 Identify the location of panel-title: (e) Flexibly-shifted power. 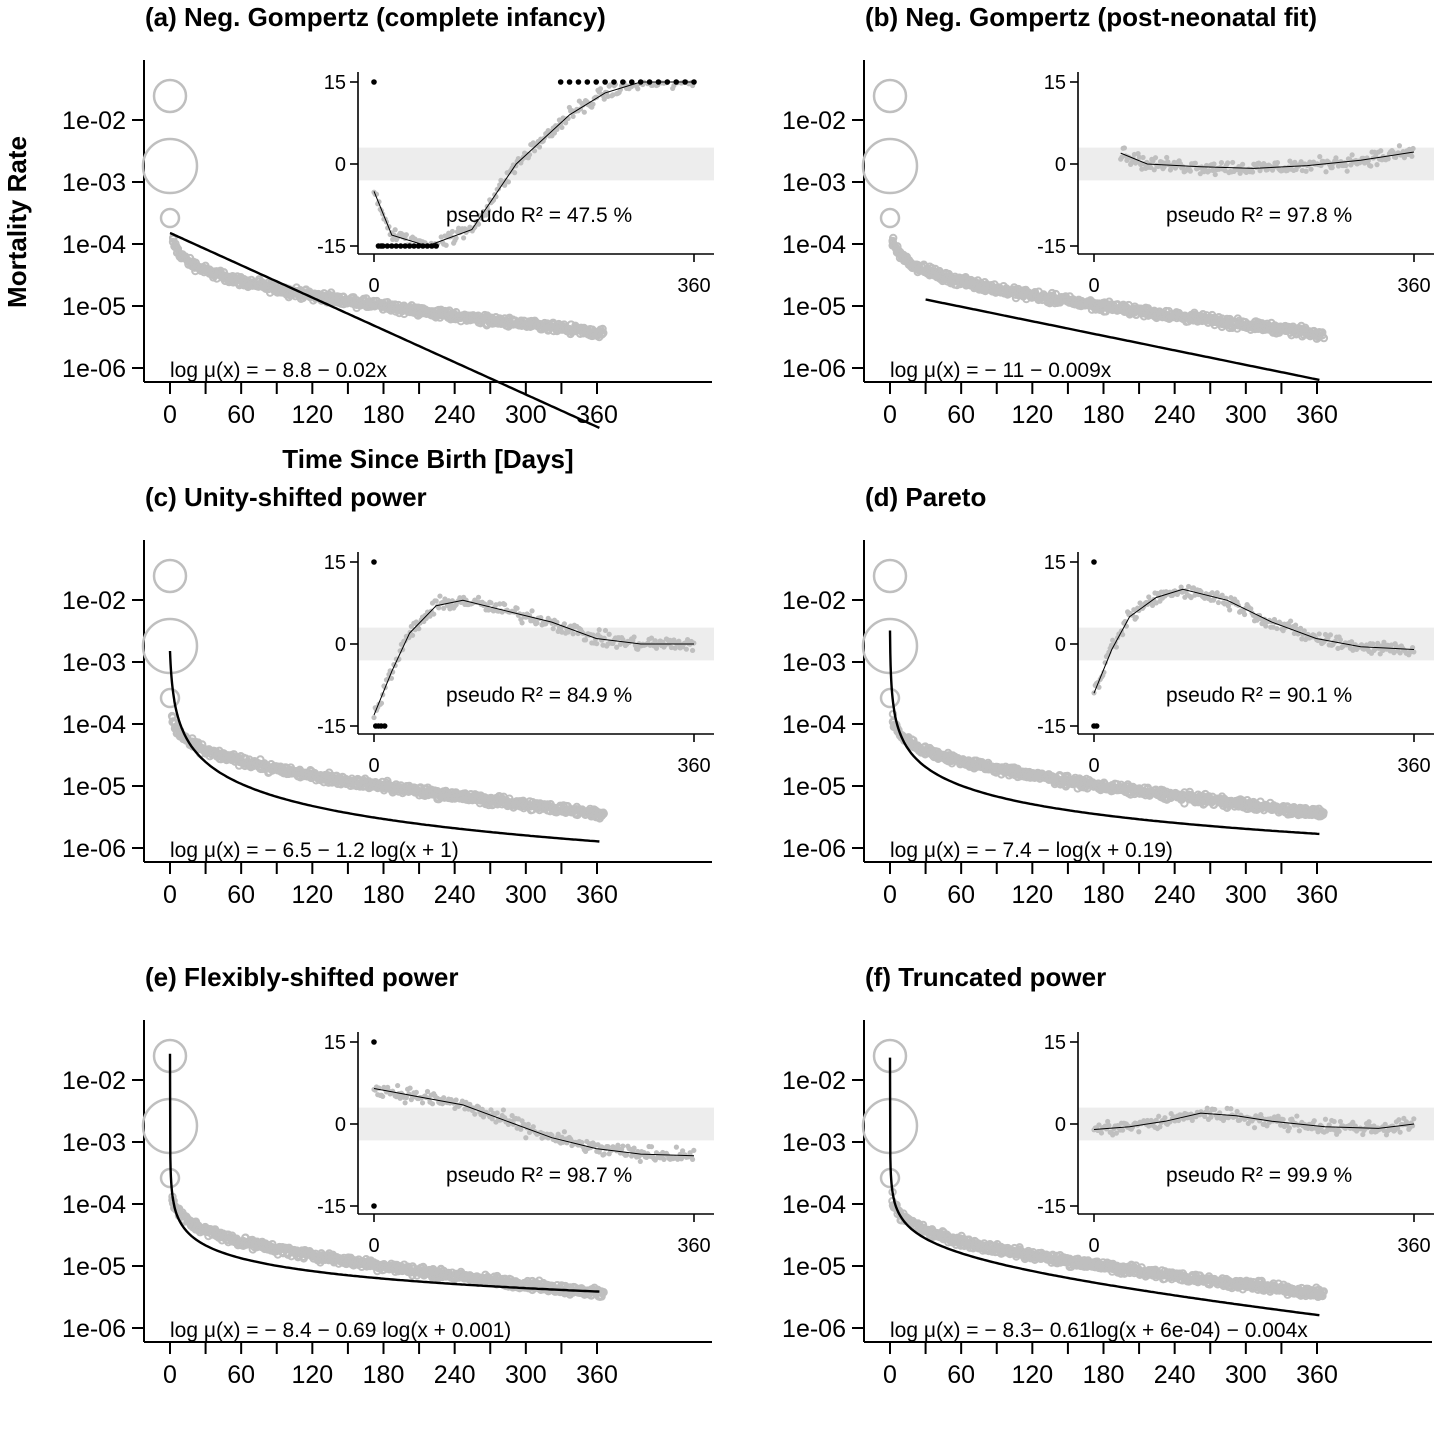
(302, 977).